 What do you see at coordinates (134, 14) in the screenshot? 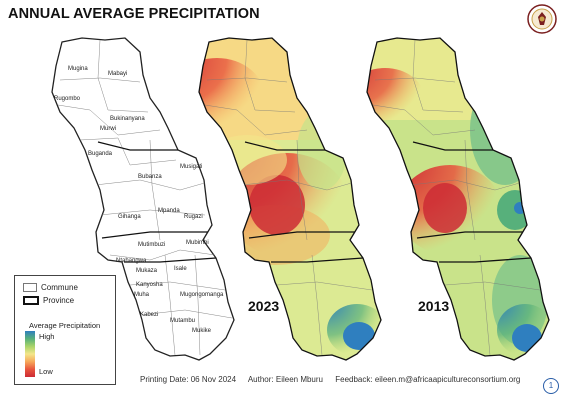
I see `map-title: ANNUAL AVERAGE PRECIPITATION` at bounding box center [134, 14].